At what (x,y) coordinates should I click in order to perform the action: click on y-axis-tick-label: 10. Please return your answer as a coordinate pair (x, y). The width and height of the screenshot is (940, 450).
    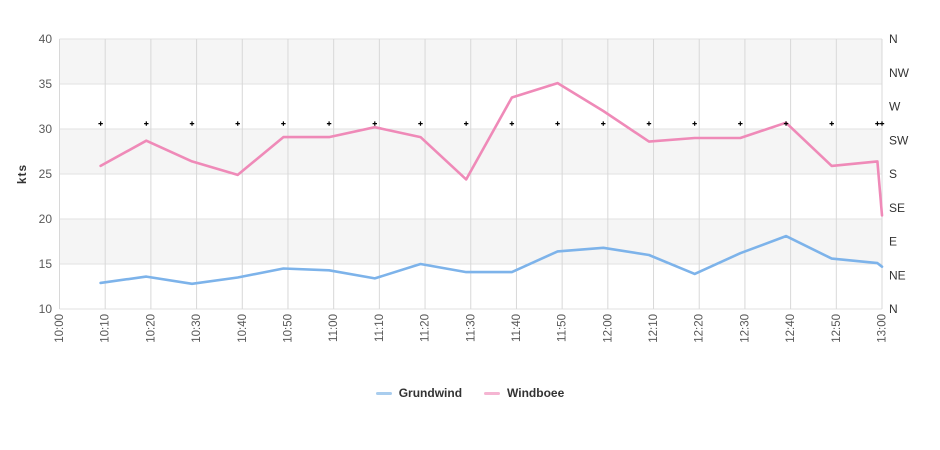
    Looking at the image, I should click on (46, 309).